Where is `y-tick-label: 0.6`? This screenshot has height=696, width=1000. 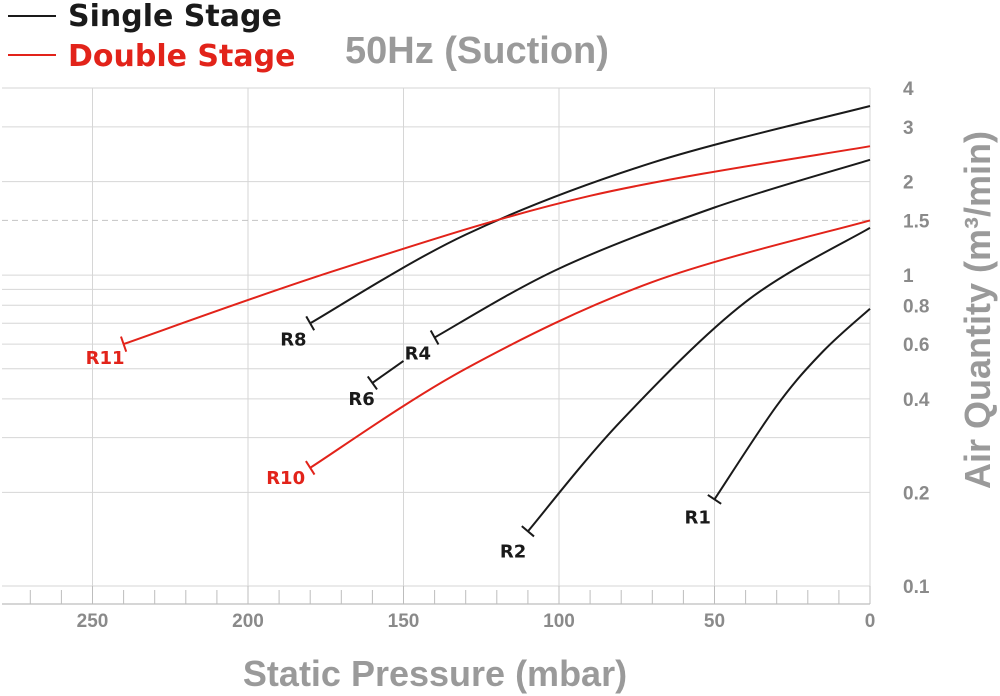 y-tick-label: 0.6 is located at coordinates (916, 345).